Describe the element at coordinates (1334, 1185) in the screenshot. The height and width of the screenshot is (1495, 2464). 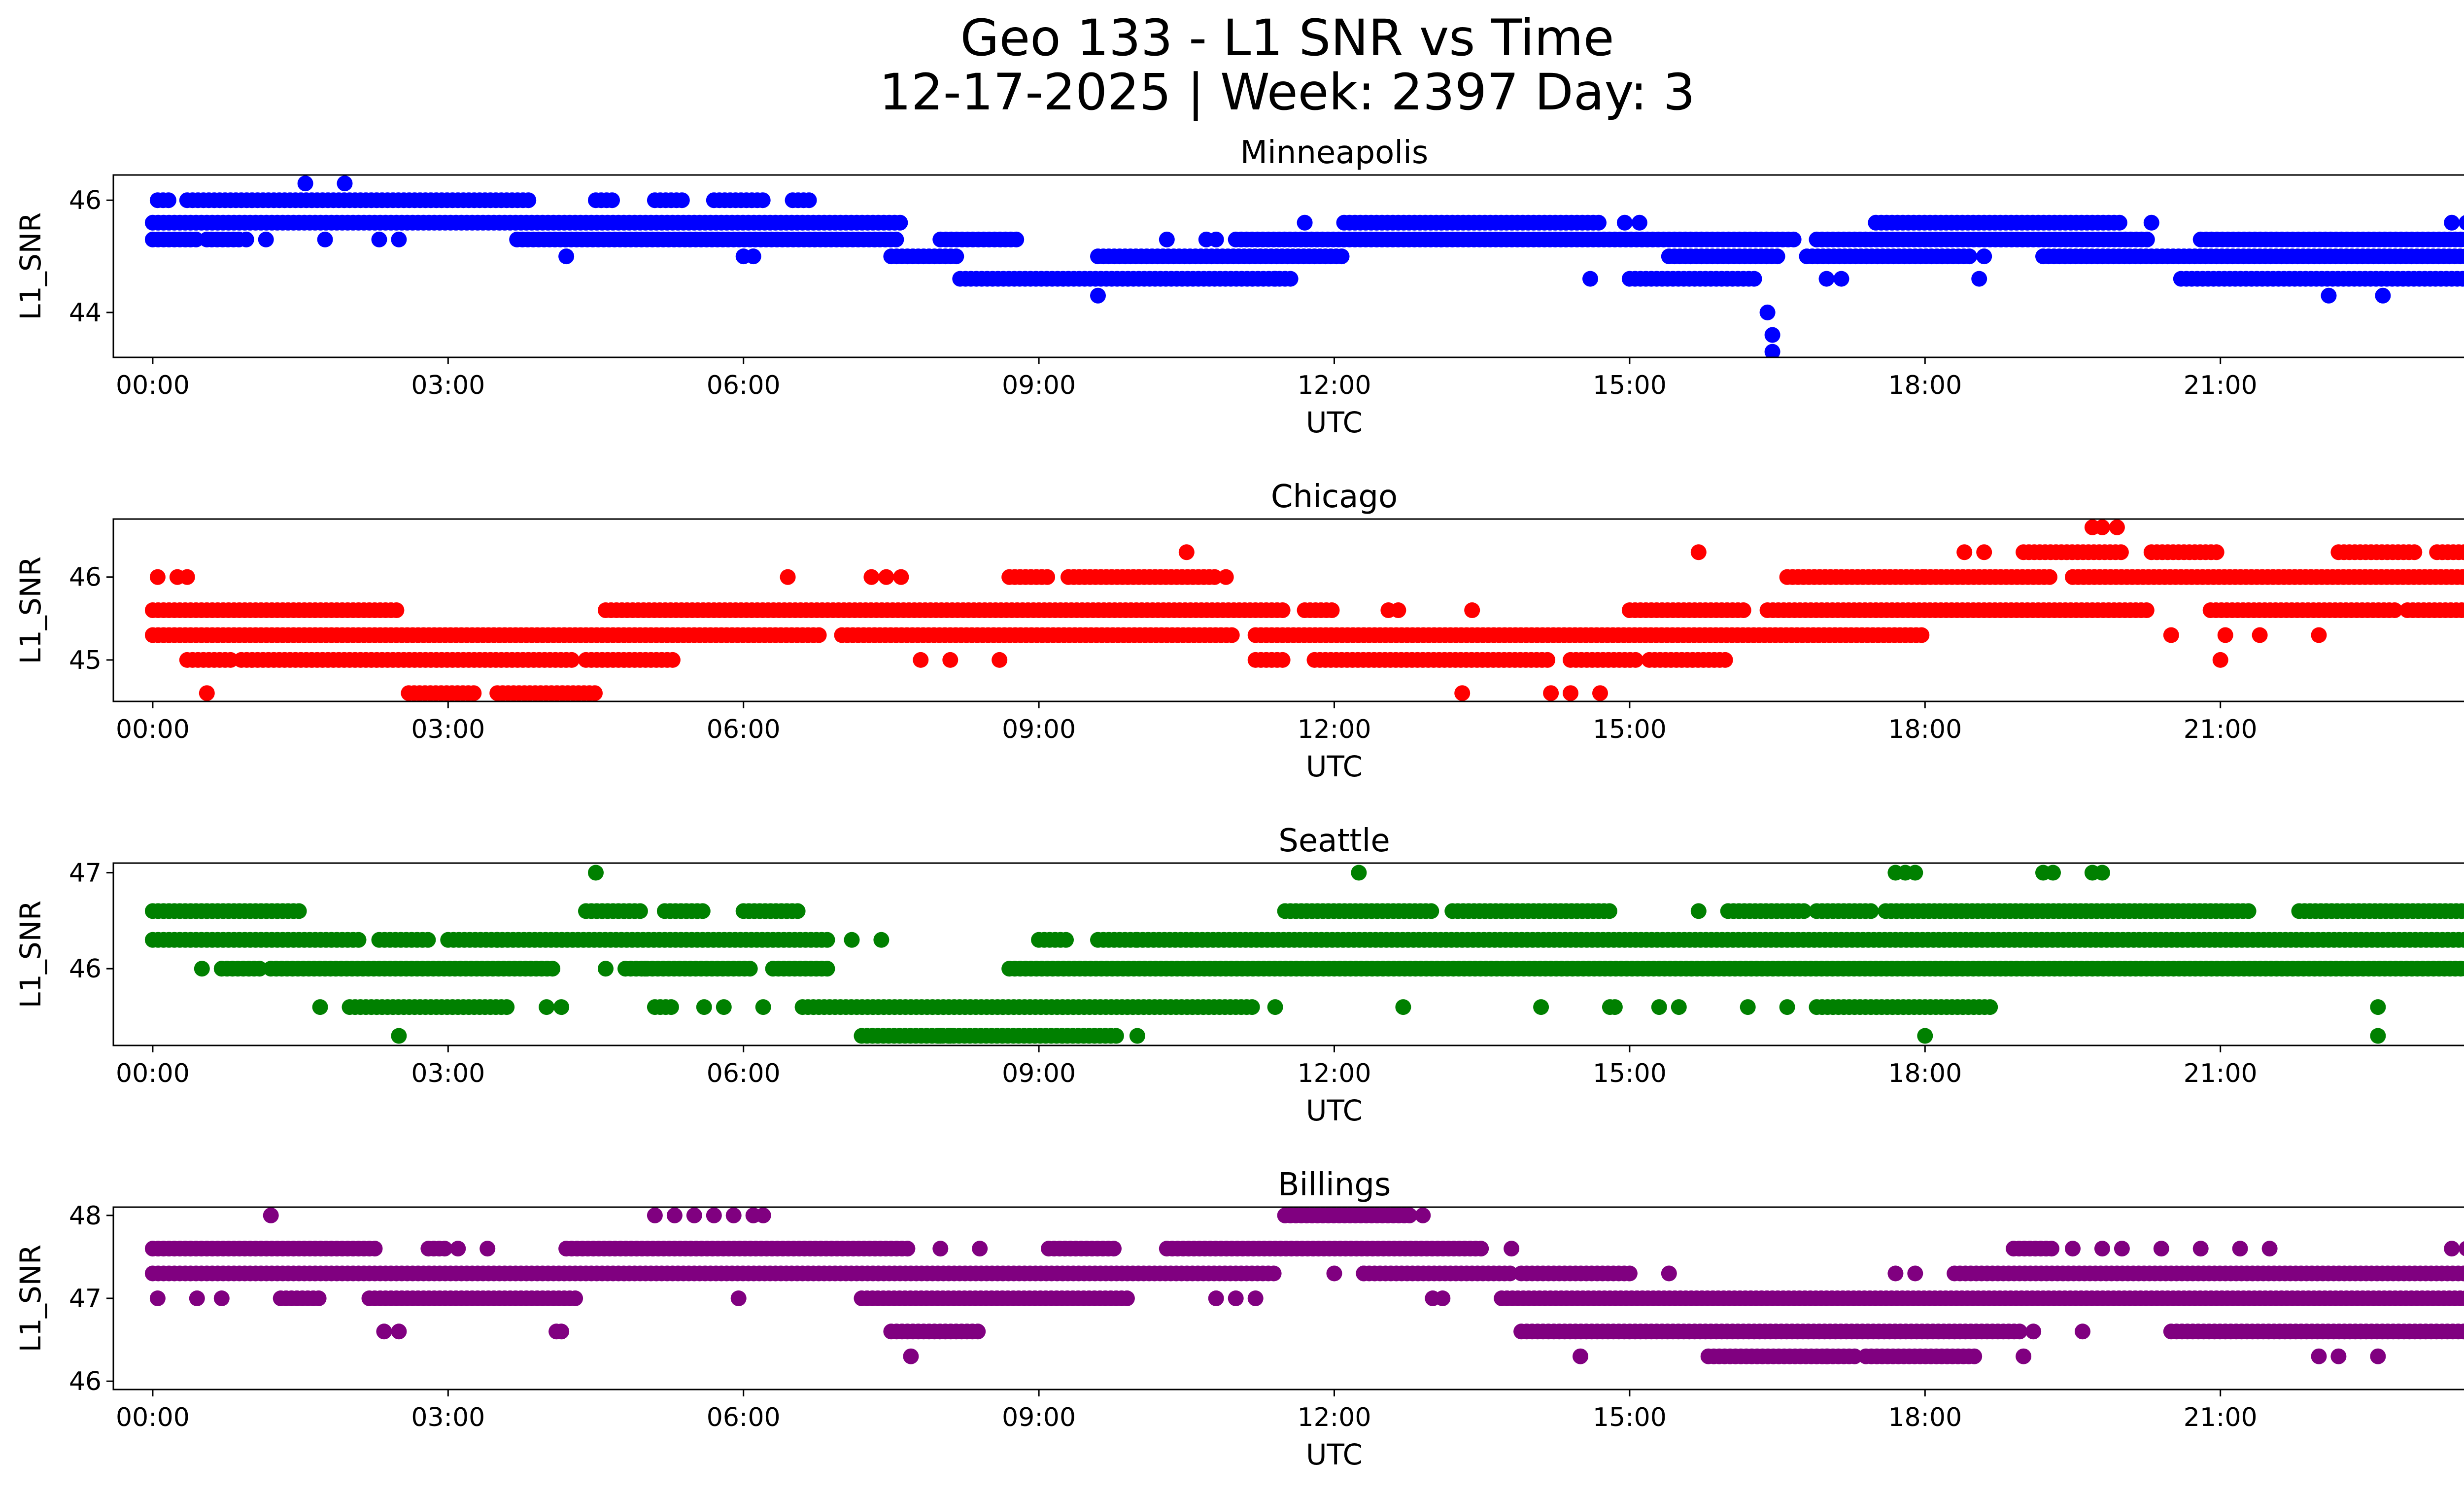
I see `subplot-title: Billings` at that location.